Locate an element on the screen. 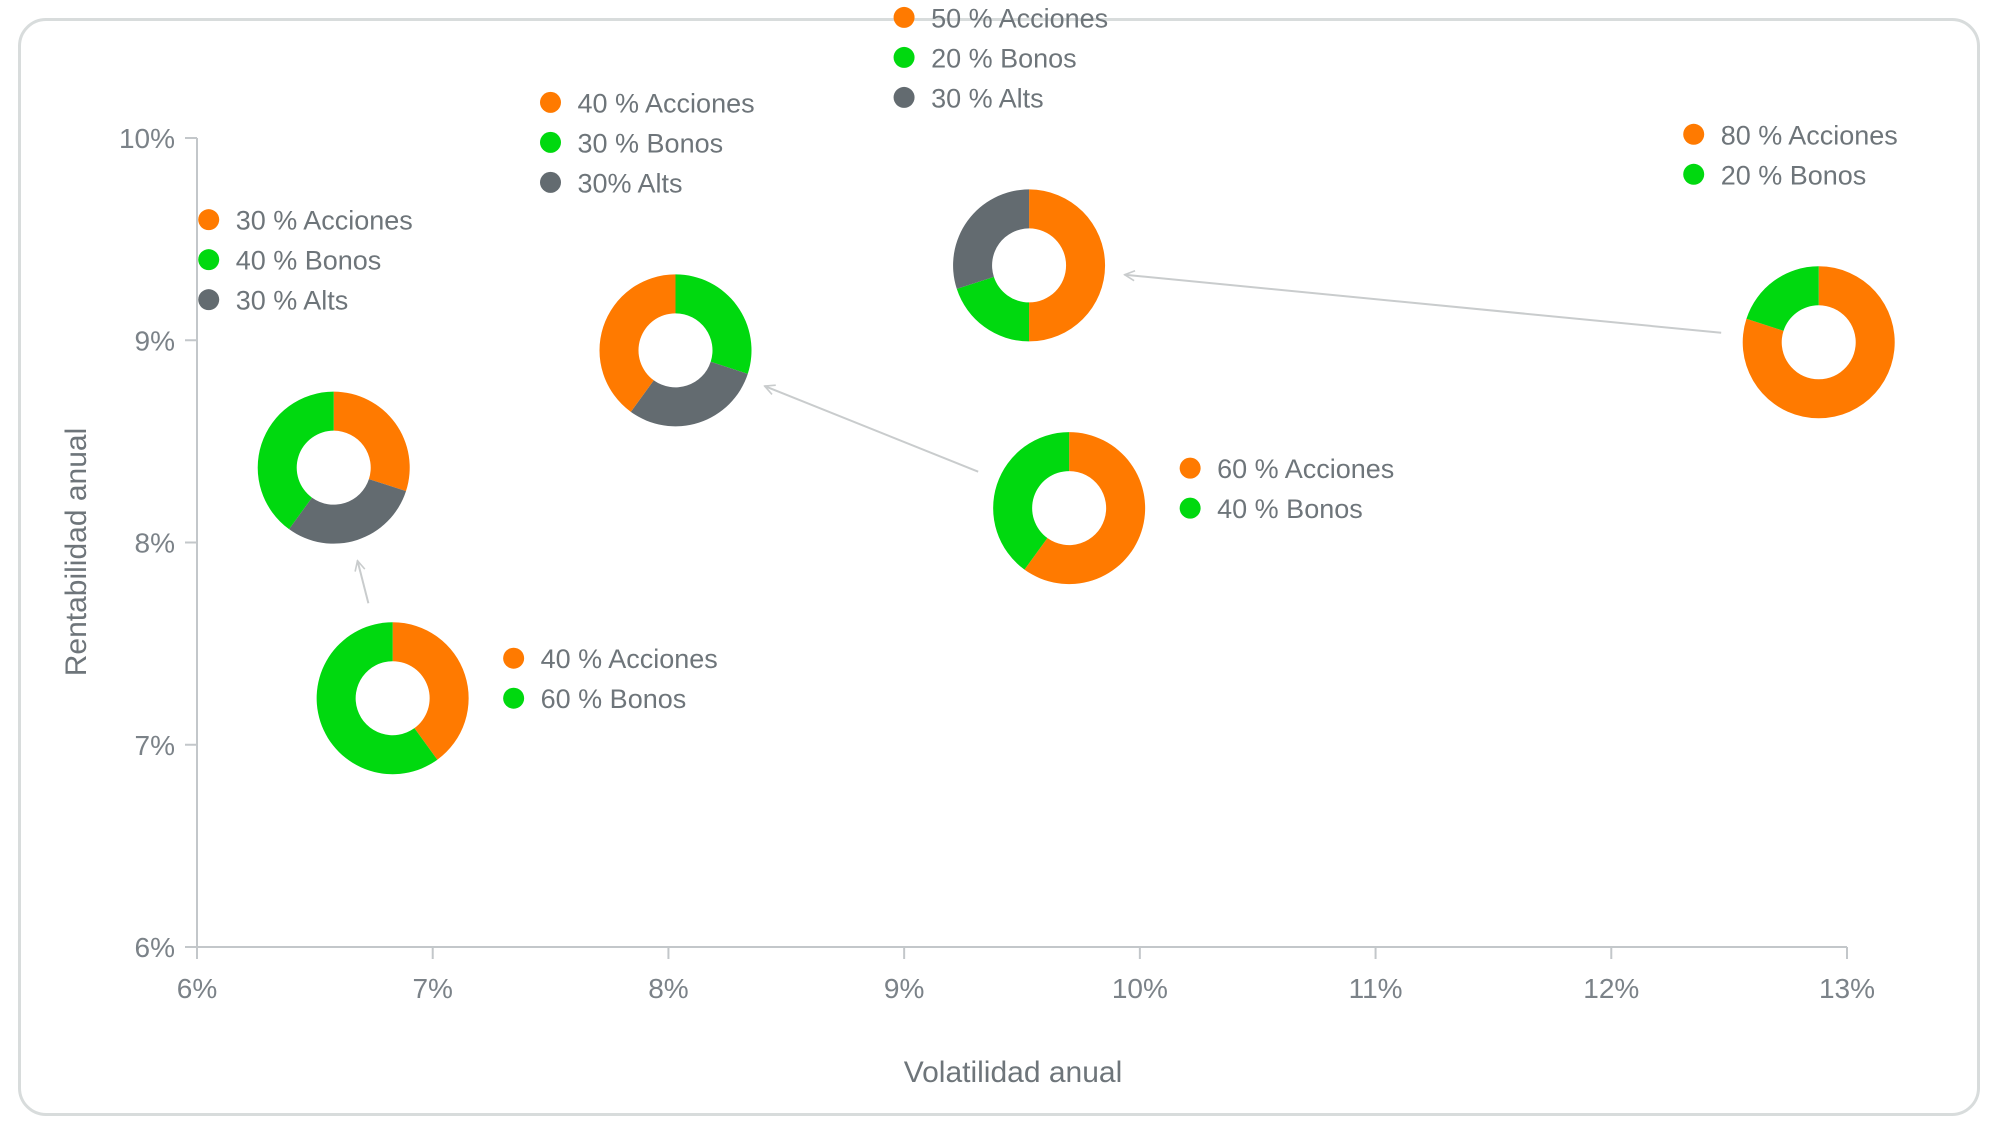 Image resolution: width=2000 pixels, height=1137 pixels. legend-p40-60: 40 % Acciones 60 % Bonos is located at coordinates (610, 679).